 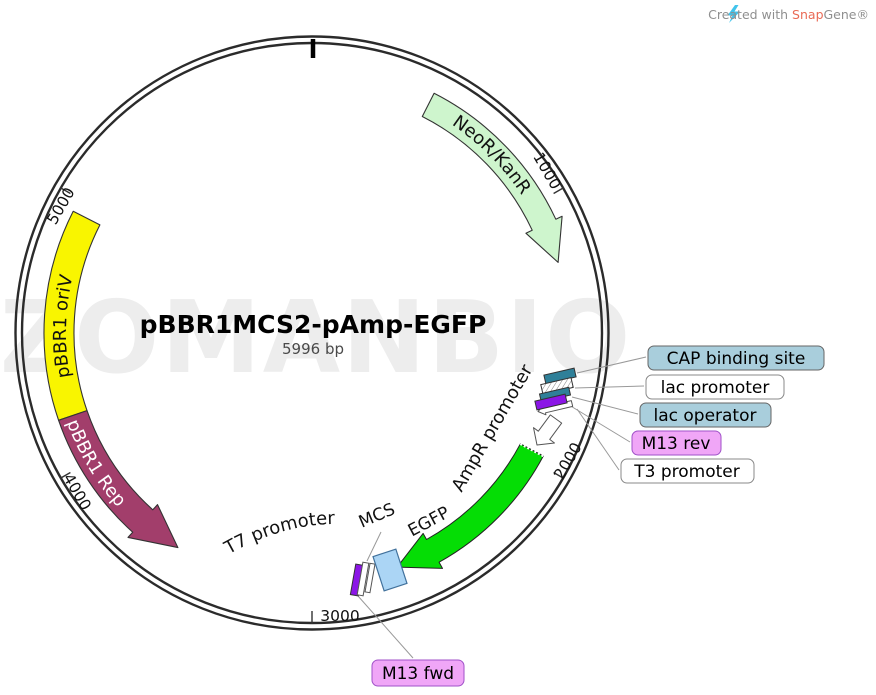 I want to click on leader-cap-binding-site, so click(x=611, y=365).